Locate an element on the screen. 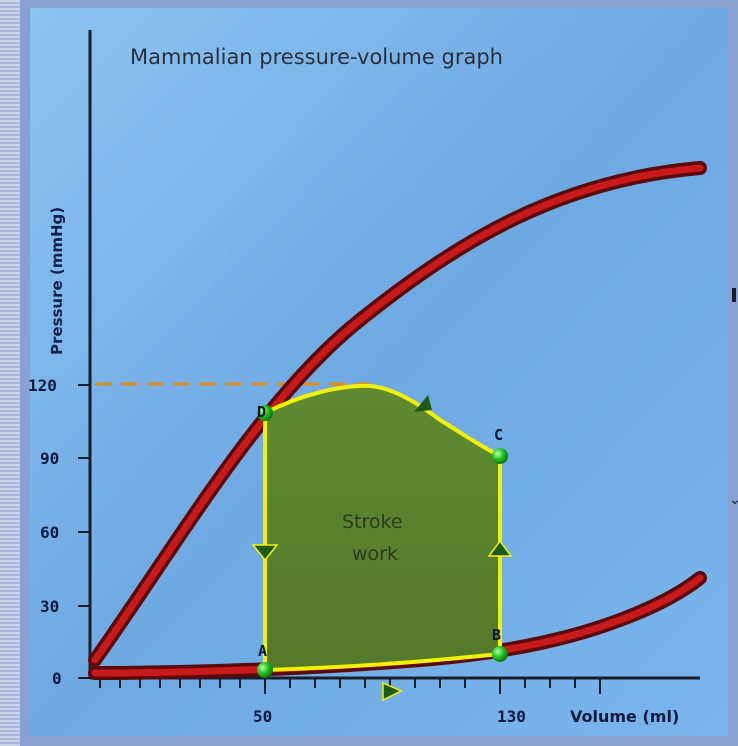 The height and width of the screenshot is (746, 738). arrow-up-icon is located at coordinates (500, 548).